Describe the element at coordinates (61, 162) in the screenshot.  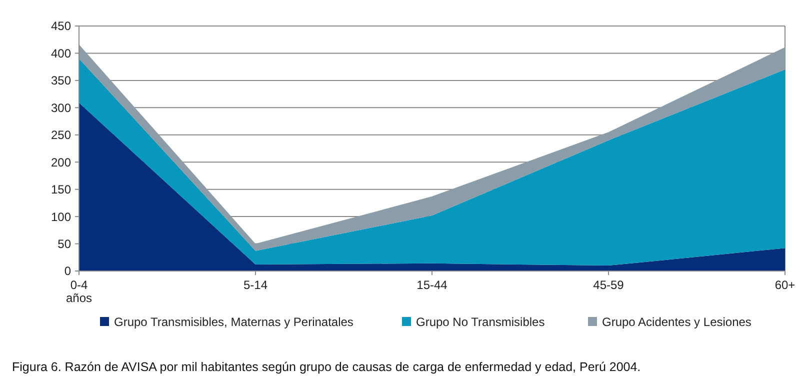
I see `y-tick-label: 200` at that location.